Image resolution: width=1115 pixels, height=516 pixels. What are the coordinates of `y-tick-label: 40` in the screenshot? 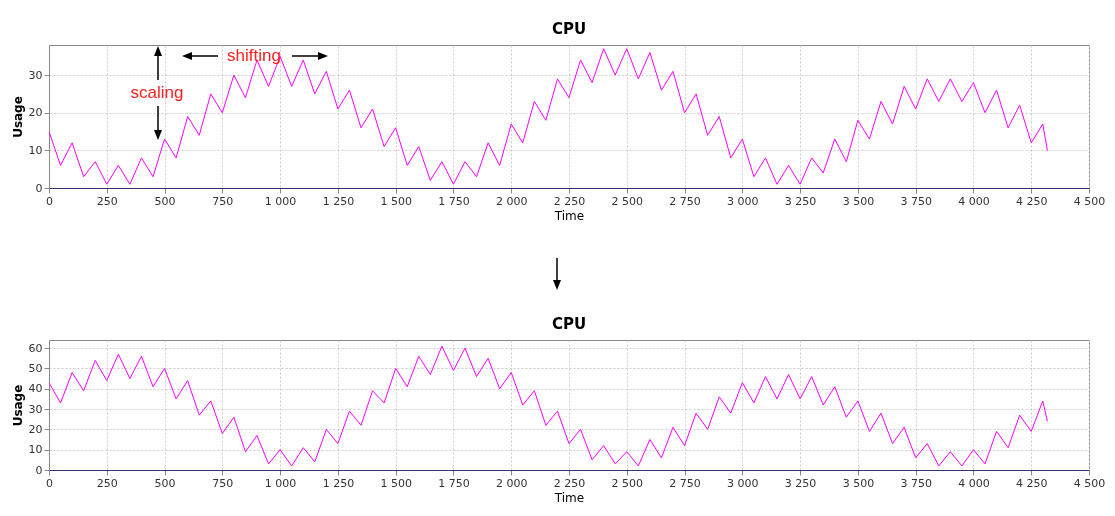 It's located at (35, 389).